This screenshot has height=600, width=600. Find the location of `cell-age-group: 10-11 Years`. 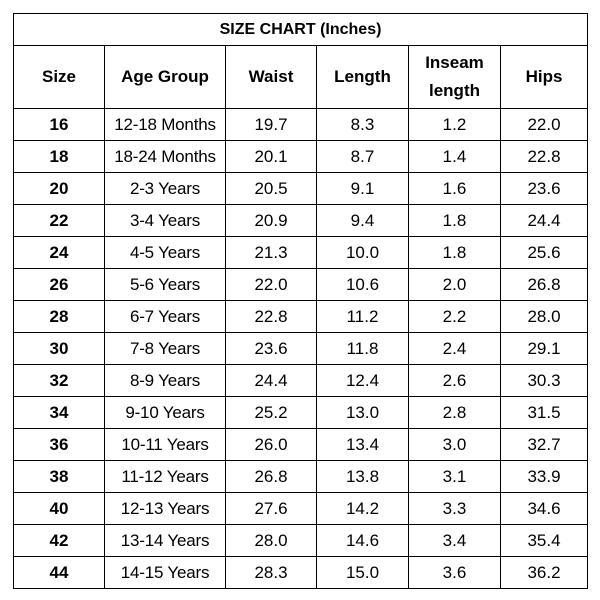

cell-age-group: 10-11 Years is located at coordinates (165, 444).